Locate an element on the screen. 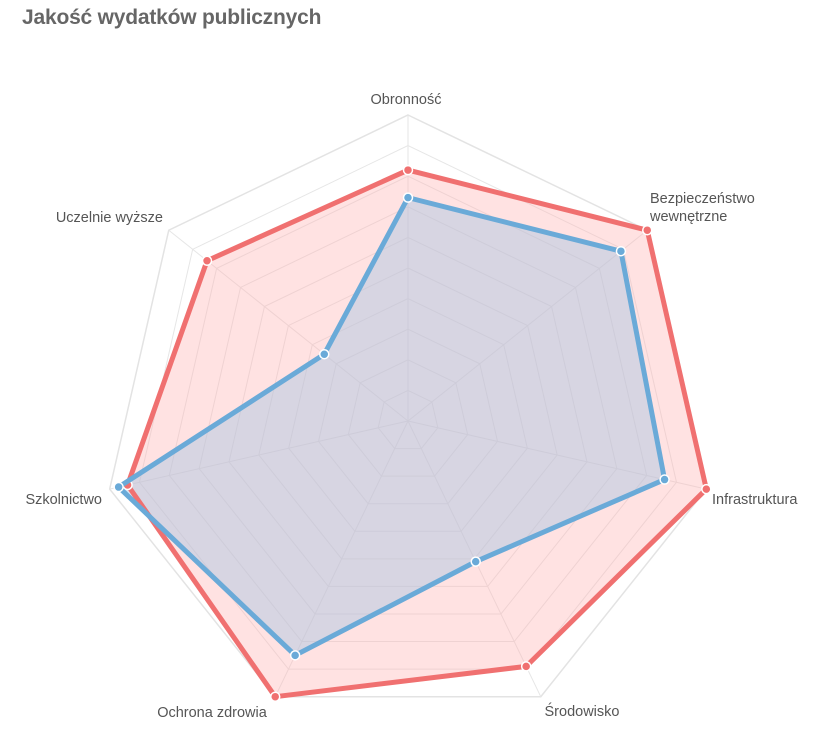 This screenshot has height=735, width=820. axis-label: Obronność is located at coordinates (406, 100).